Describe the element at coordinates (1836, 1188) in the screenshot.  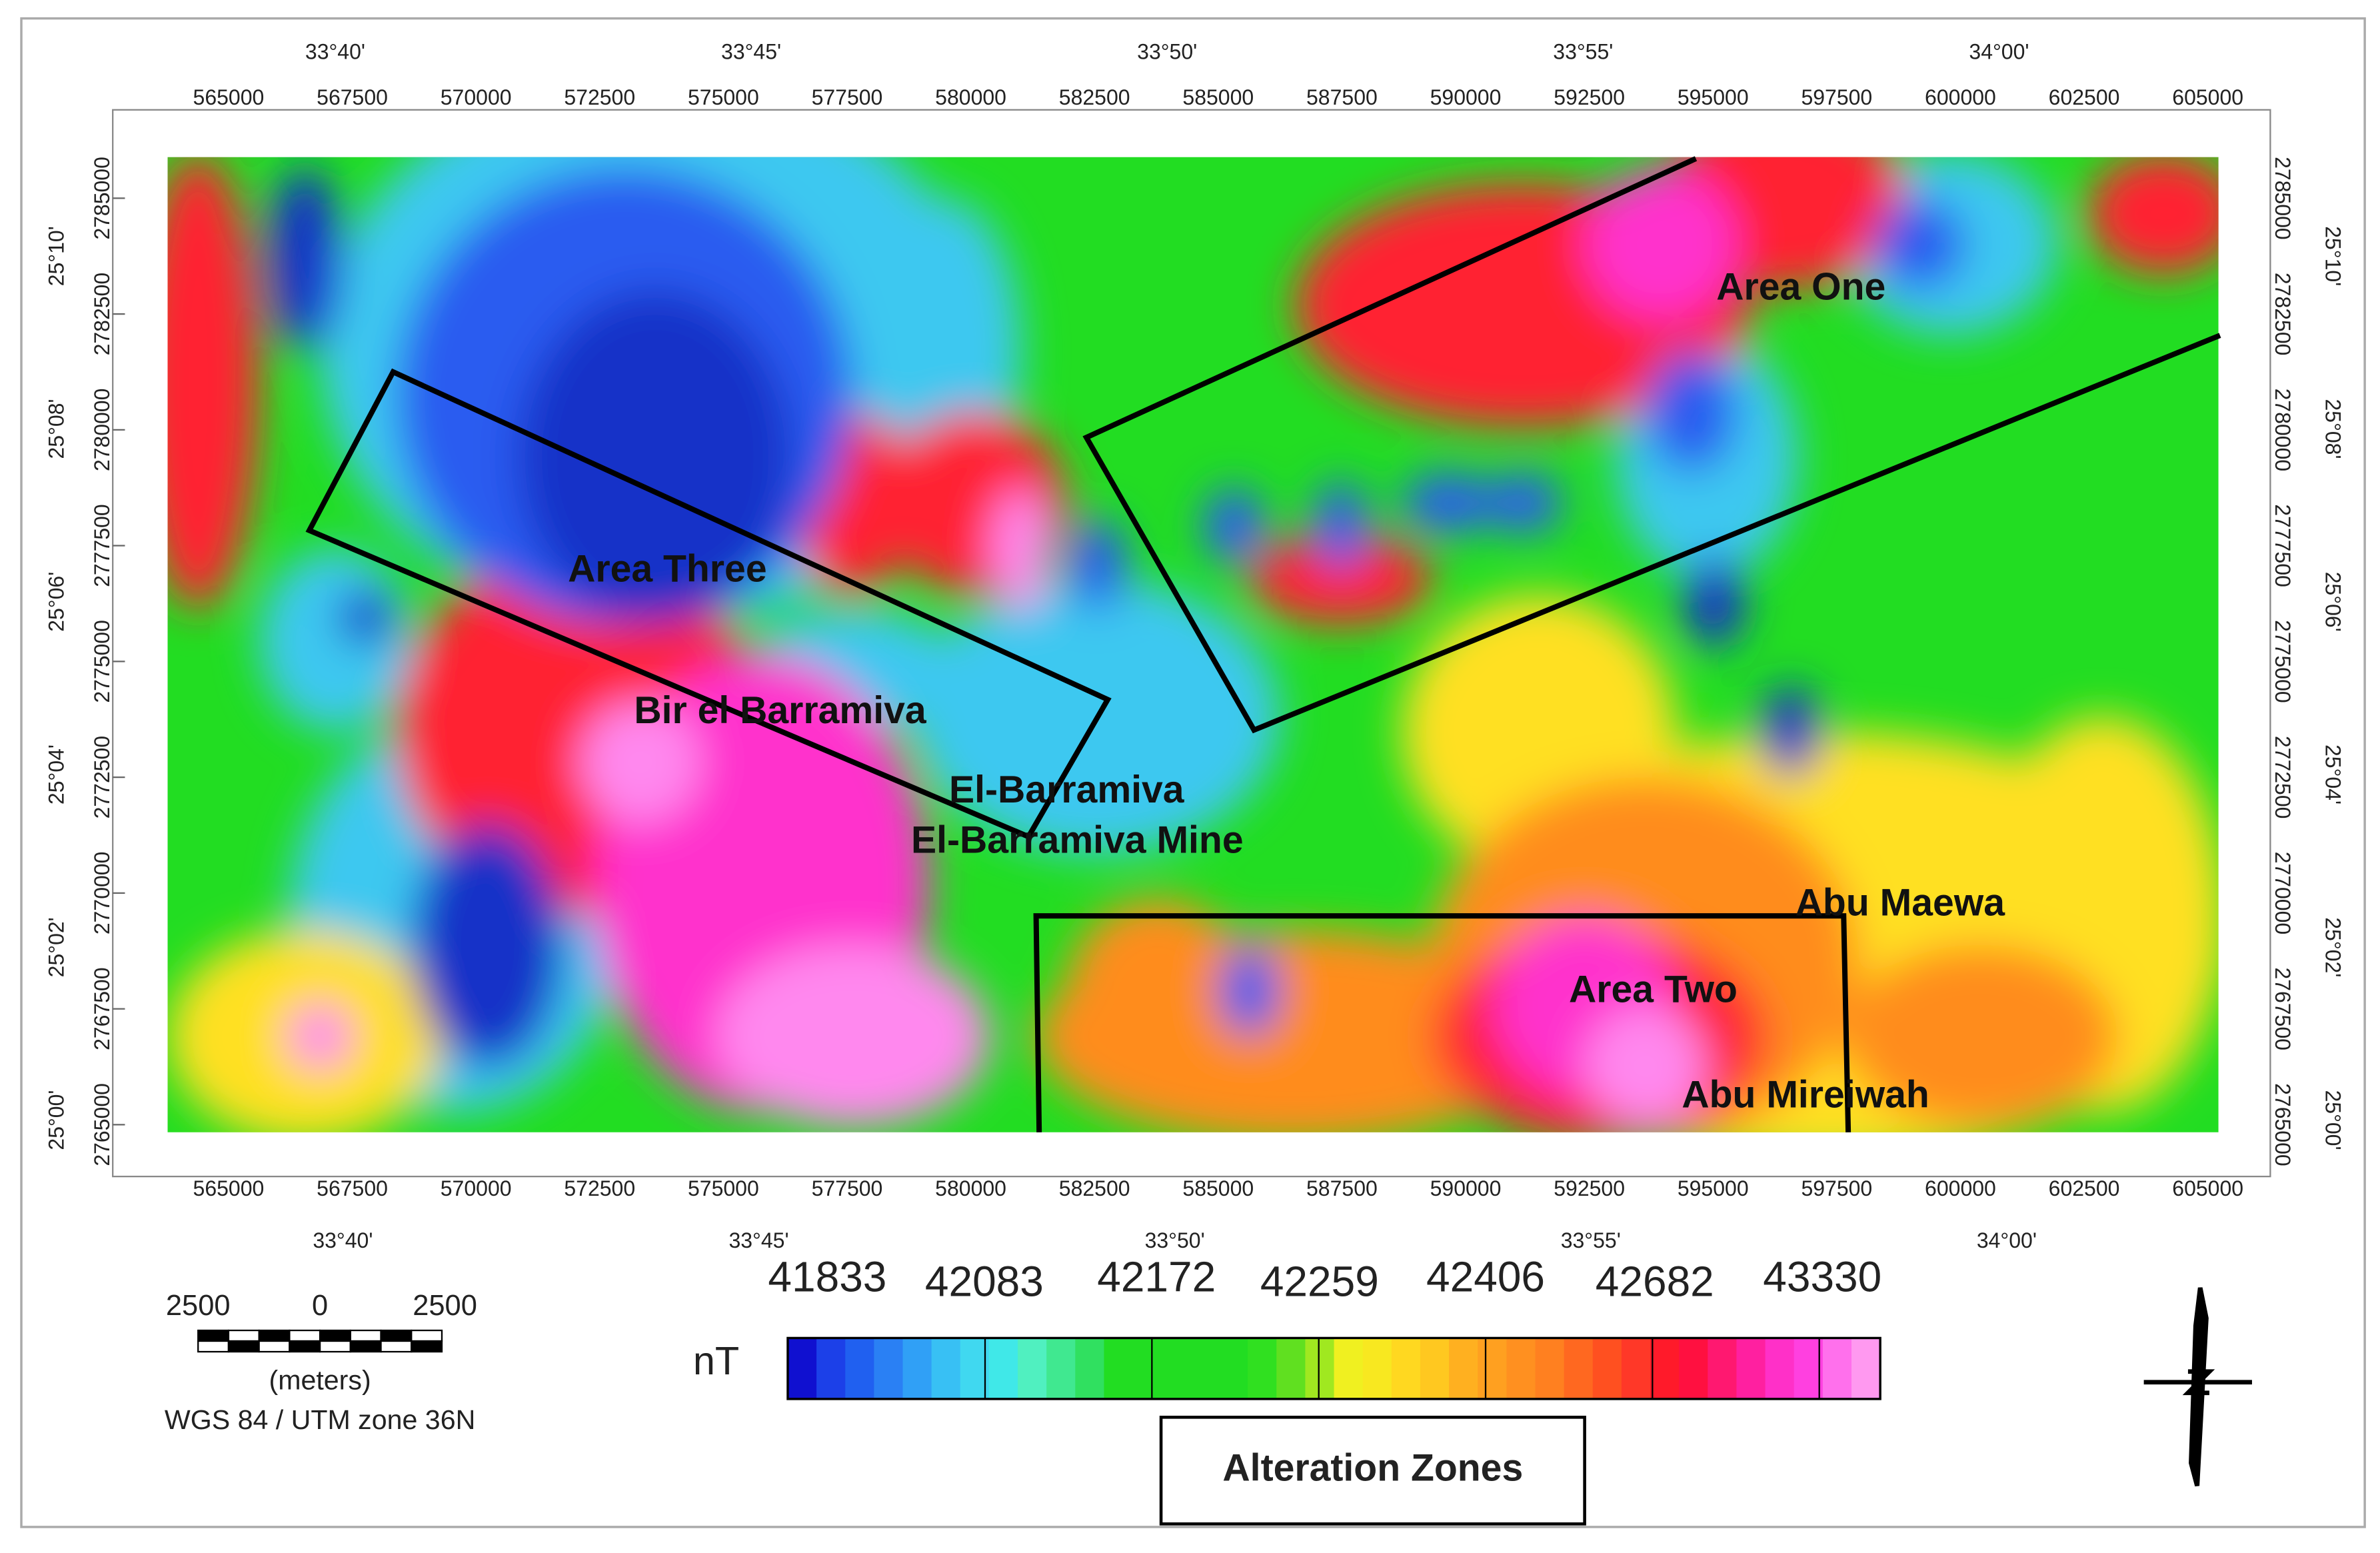
I see `easting-label: 597500` at that location.